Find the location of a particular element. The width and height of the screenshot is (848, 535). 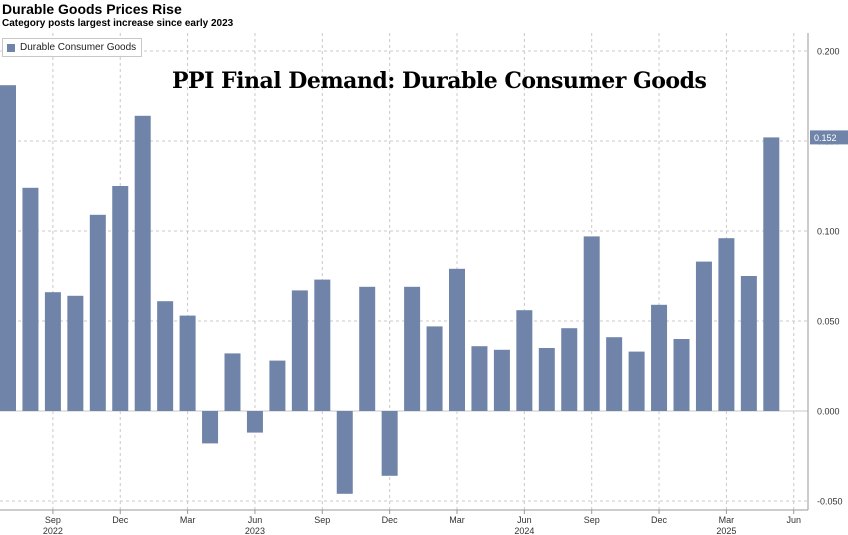

y-tick-label: 0.050 is located at coordinates (828, 322).